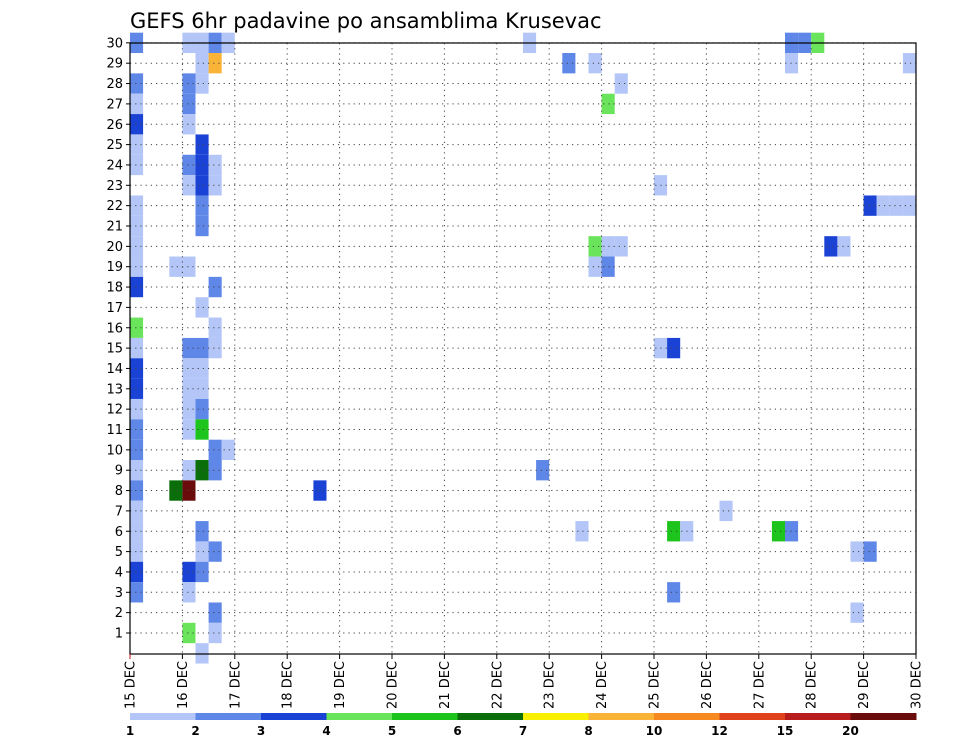 The image size is (960, 742). What do you see at coordinates (114, 389) in the screenshot?
I see `y-tick-label: 13` at bounding box center [114, 389].